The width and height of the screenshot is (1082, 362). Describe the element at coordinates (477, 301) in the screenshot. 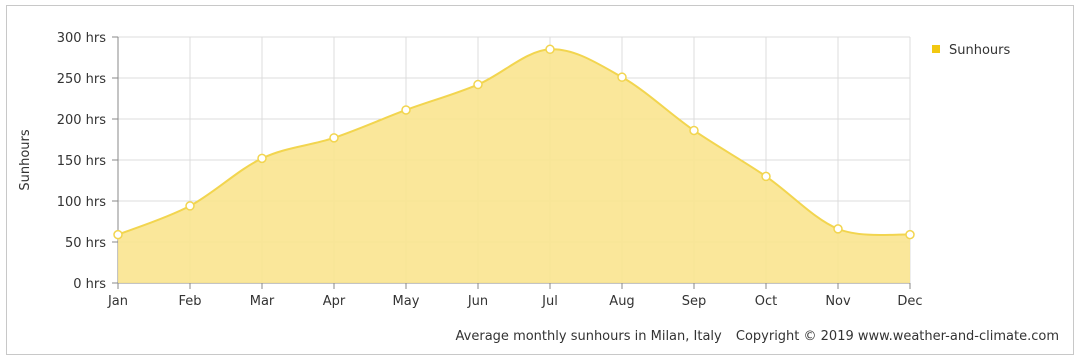

I see `x-tick-label: Jun` at that location.